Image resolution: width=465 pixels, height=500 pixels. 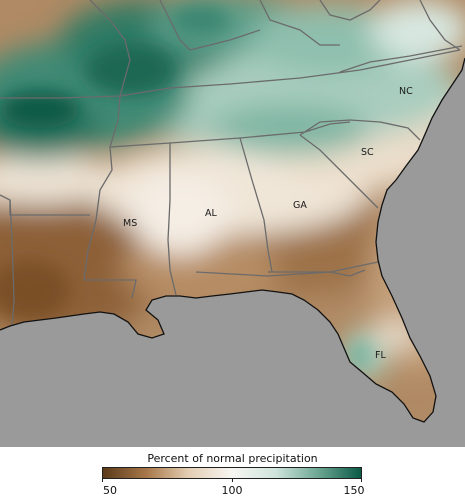 I want to click on legend-tick-max: 150, so click(x=354, y=490).